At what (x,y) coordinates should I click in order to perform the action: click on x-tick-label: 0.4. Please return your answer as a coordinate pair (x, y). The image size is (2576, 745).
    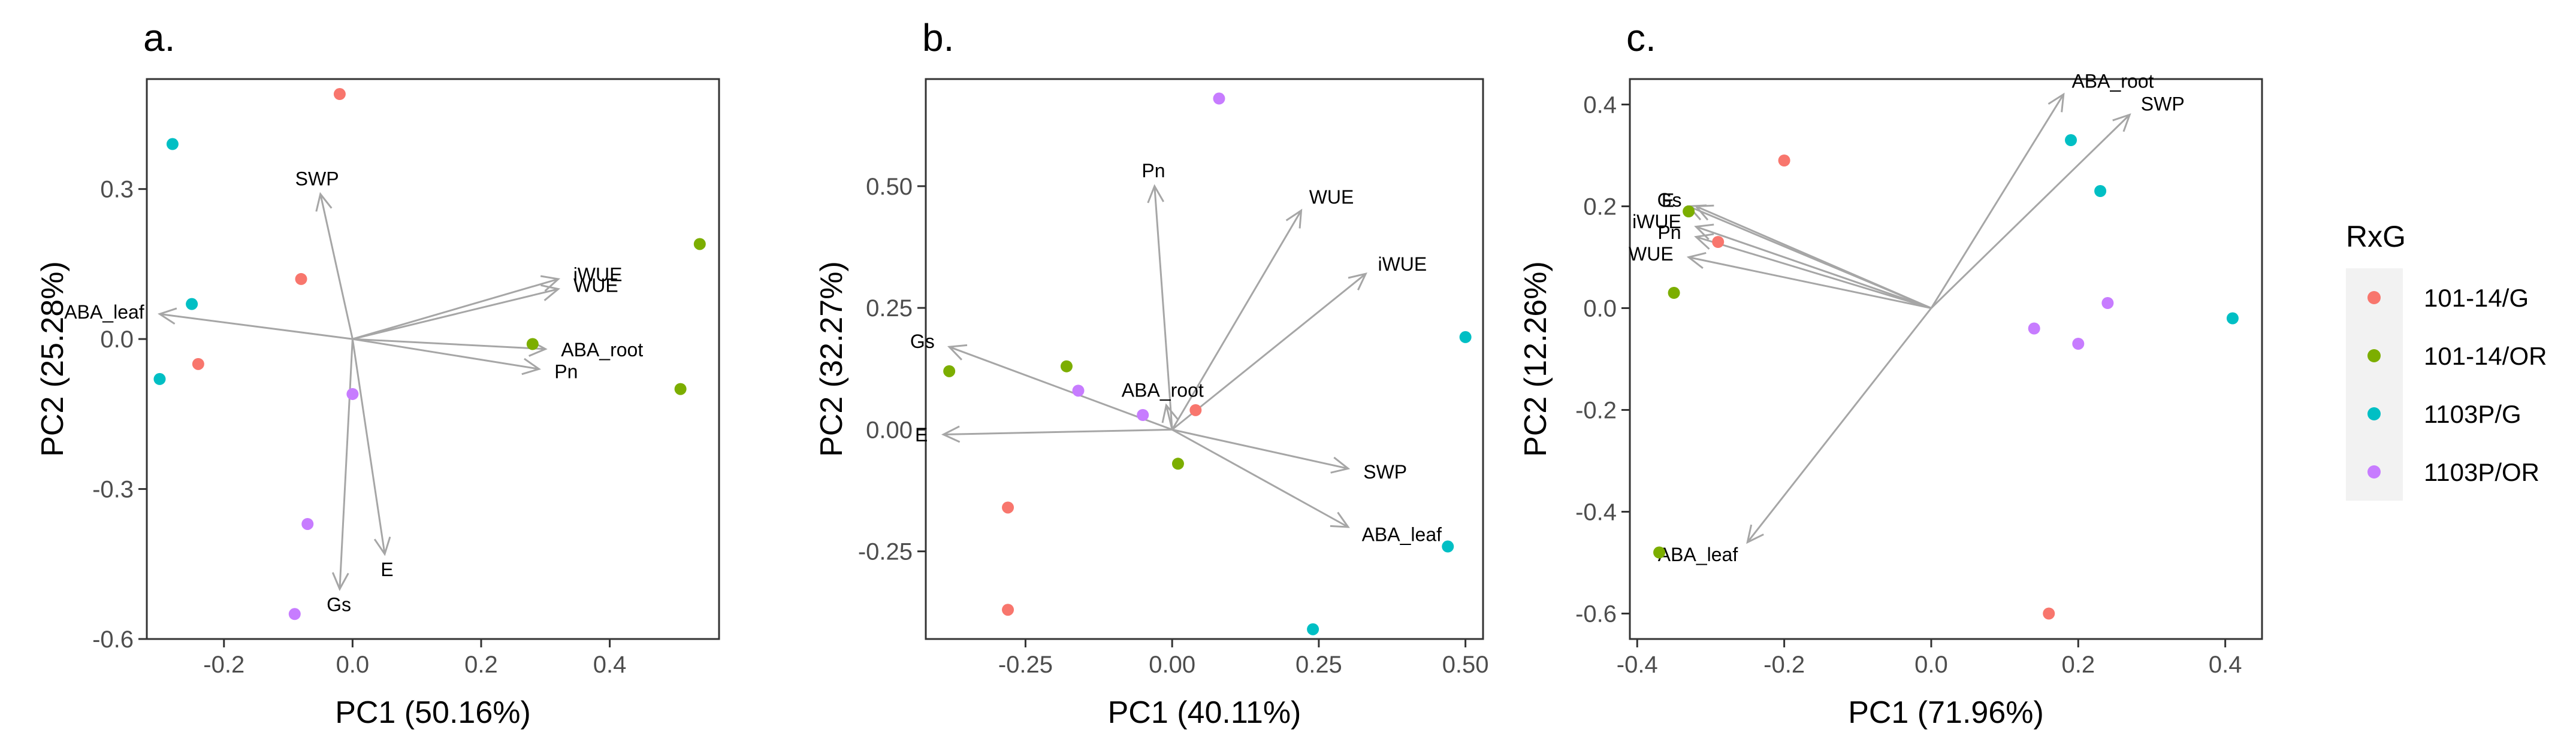
    Looking at the image, I should click on (610, 665).